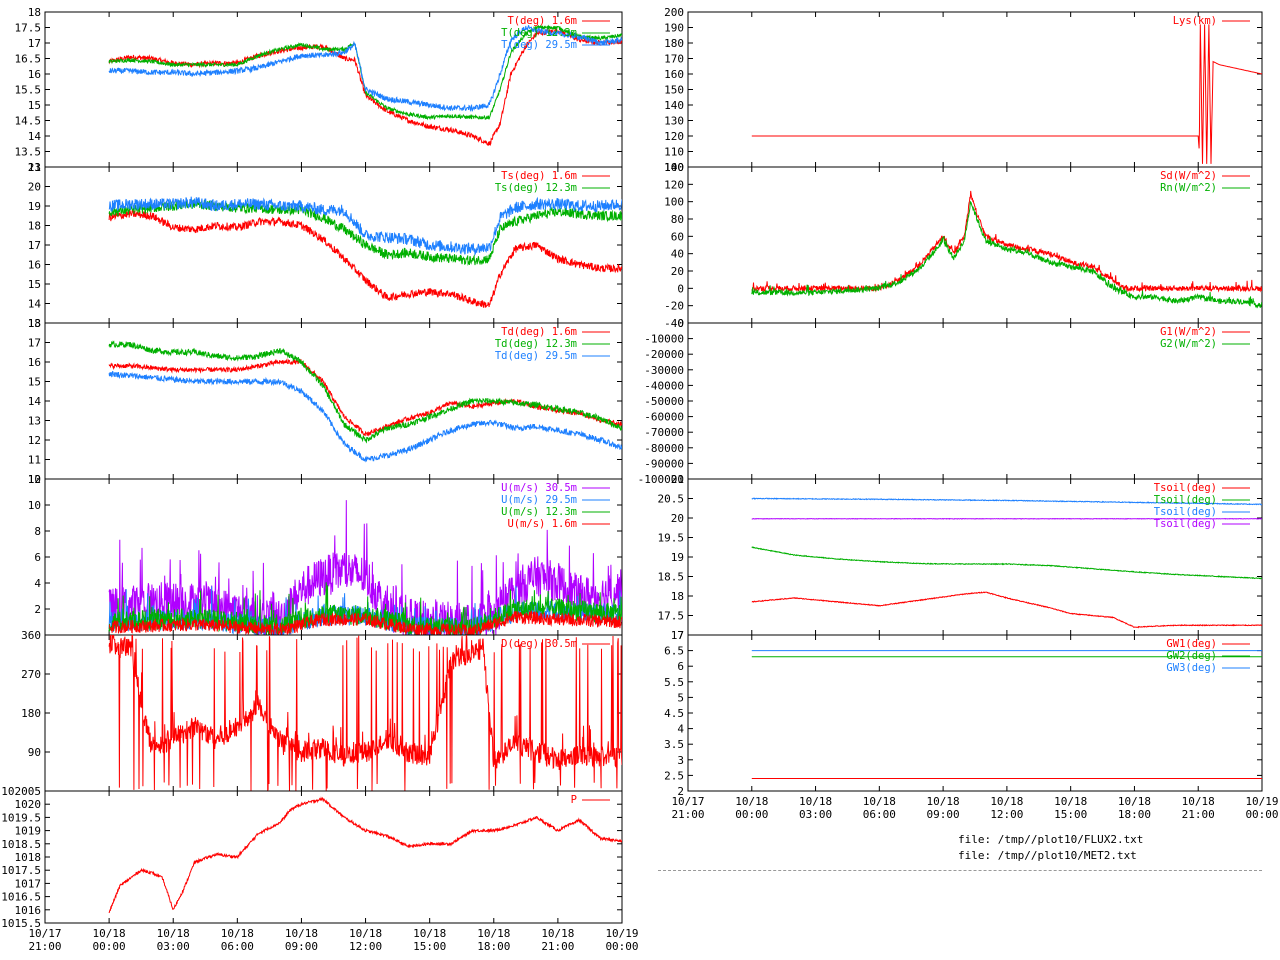  Describe the element at coordinates (28, 831) in the screenshot. I see `y-tick-label: 1019` at that location.